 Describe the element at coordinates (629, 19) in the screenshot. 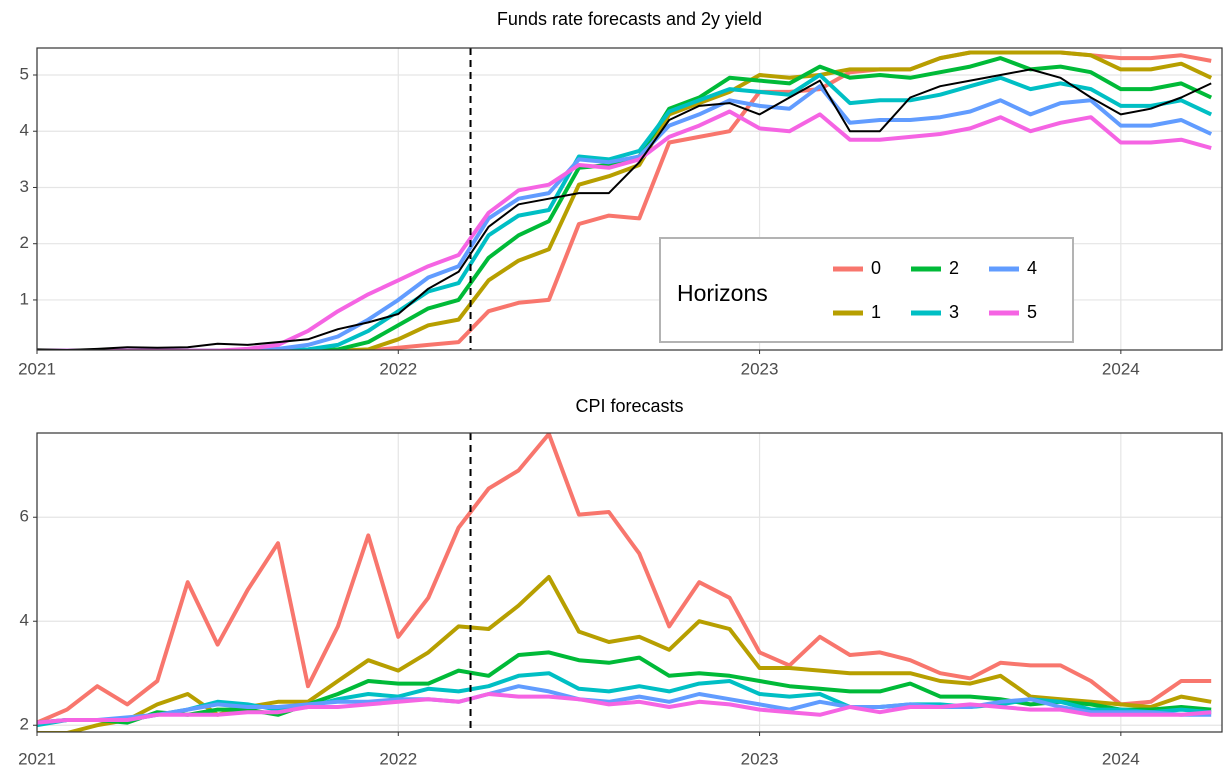

I see `chart-title: Funds rate forecasts and 2y yield` at that location.